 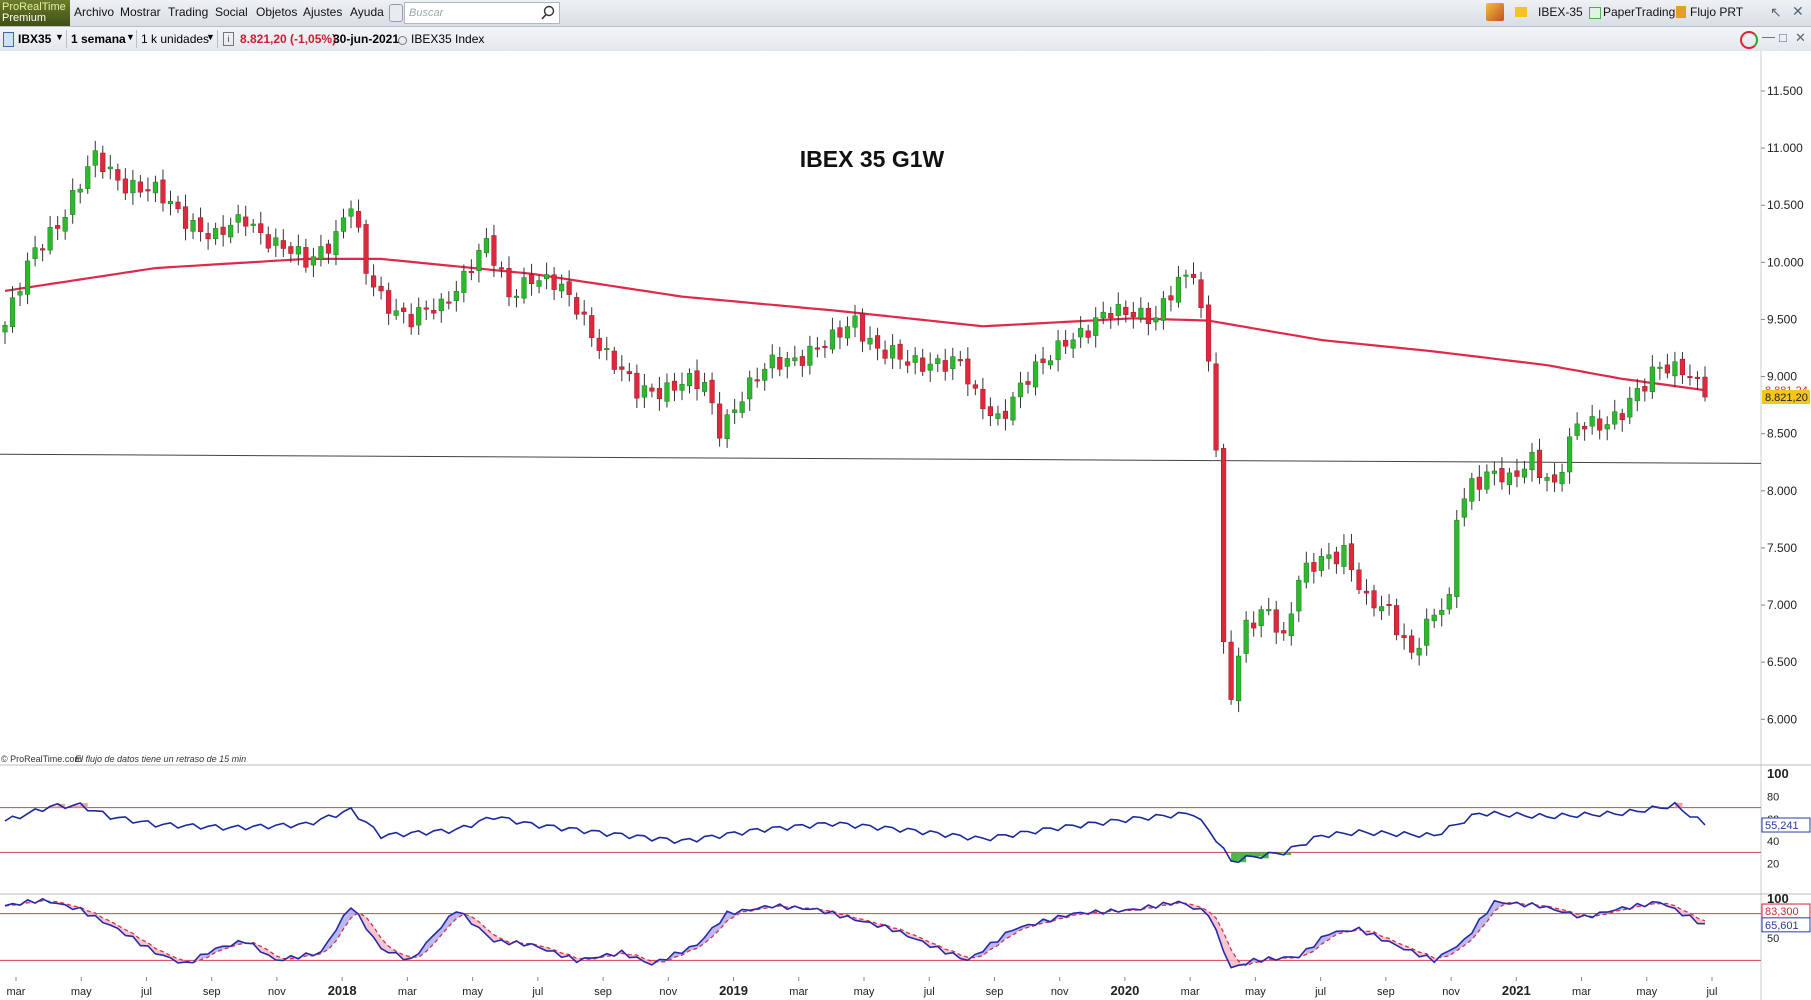 I want to click on radio-icon, so click(x=402, y=40).